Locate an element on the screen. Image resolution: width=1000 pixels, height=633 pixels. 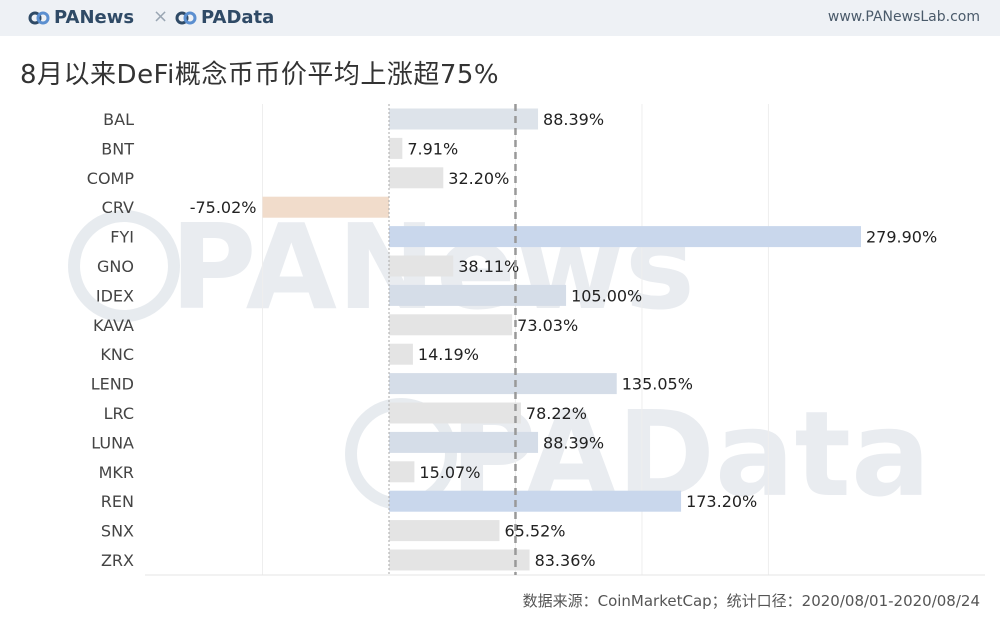
bar-bal is located at coordinates (464, 119).